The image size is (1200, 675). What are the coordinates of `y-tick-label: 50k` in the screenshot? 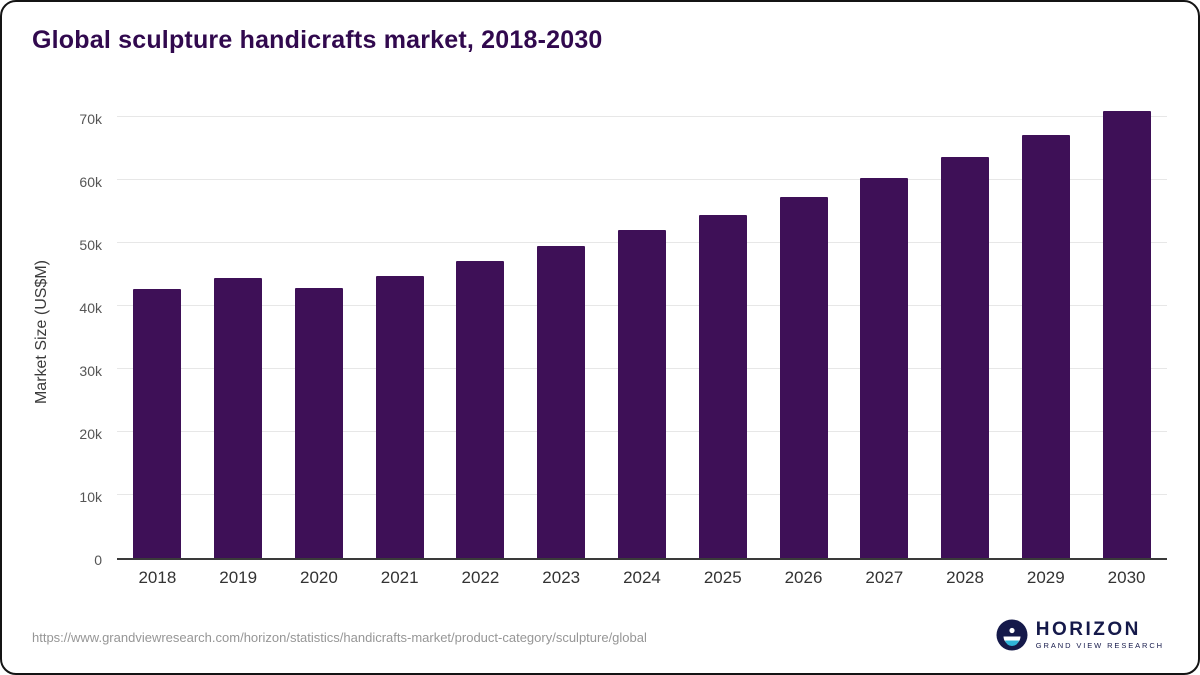 It's located at (90, 245).